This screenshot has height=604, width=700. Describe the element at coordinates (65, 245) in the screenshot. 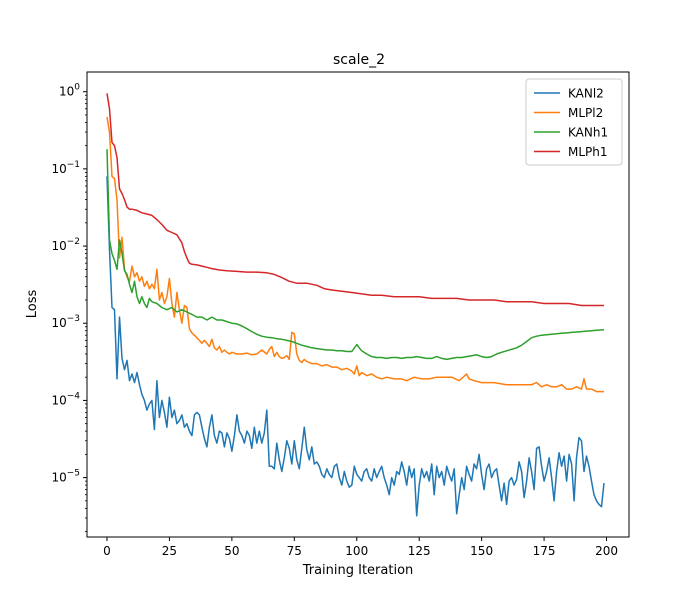

I see `y-tick-label: 10⁻²` at that location.